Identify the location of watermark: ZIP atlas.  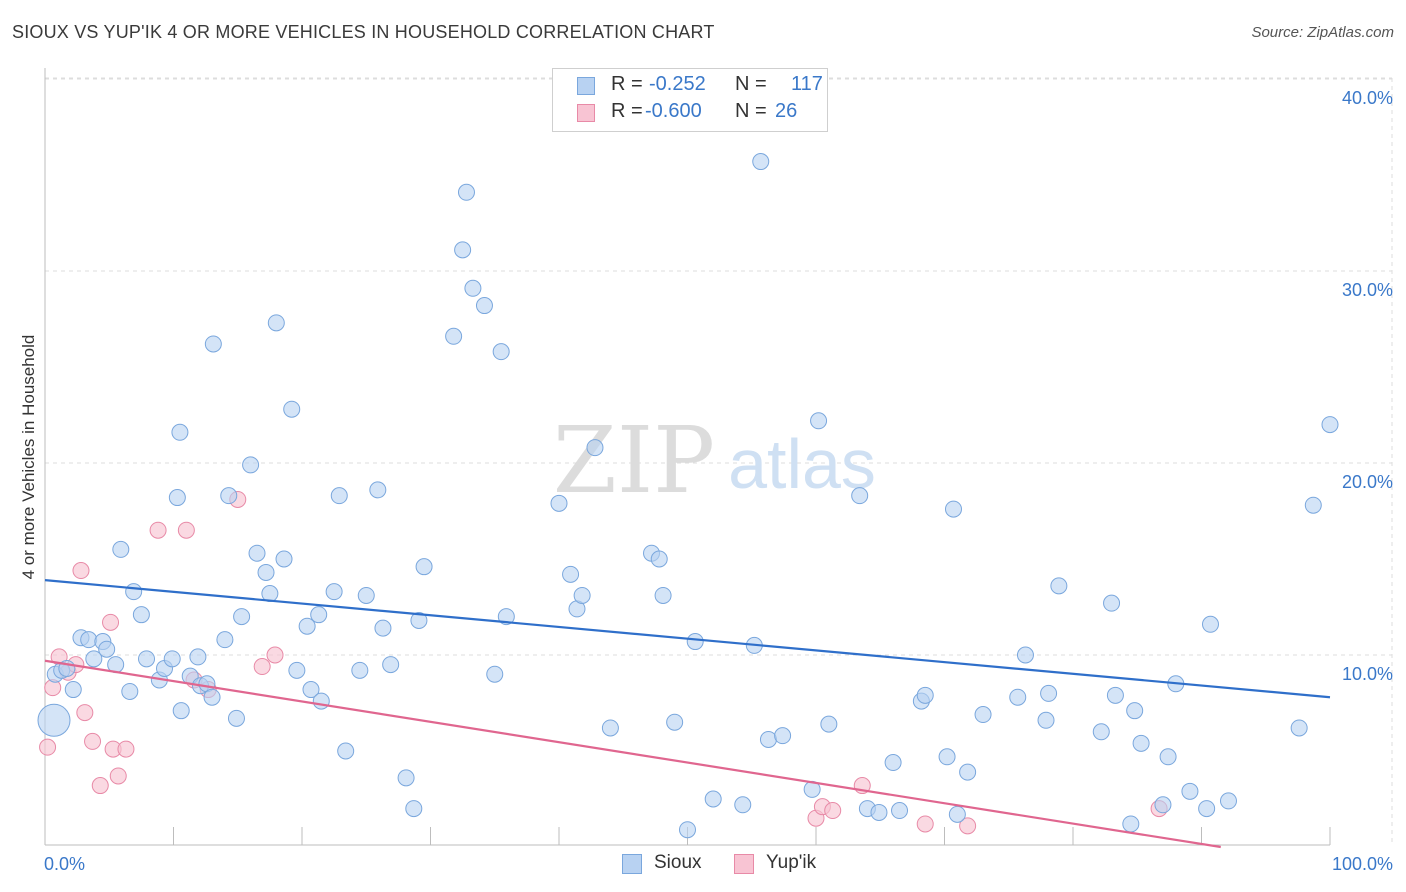
(714, 460).